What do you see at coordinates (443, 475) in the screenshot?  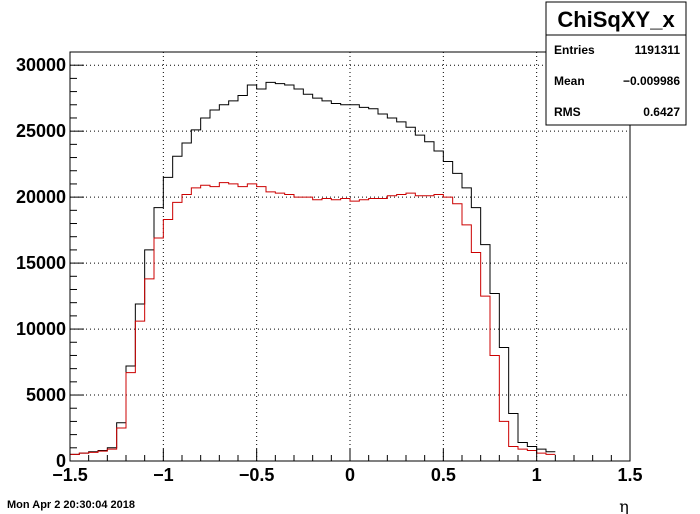 I see `x-tick-label: 0.5` at bounding box center [443, 475].